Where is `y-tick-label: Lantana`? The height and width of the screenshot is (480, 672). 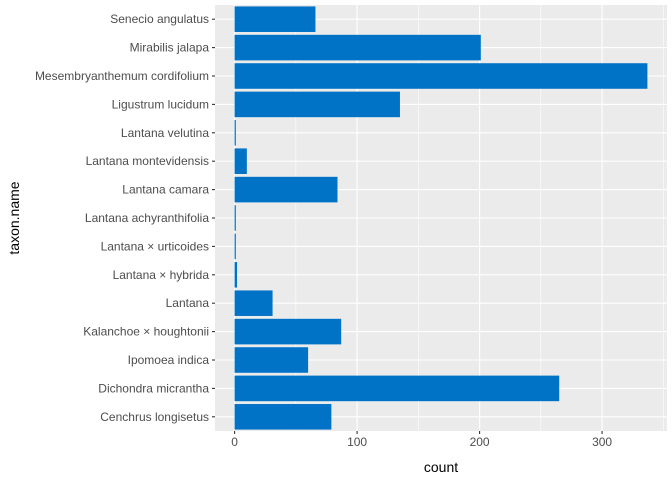
y-tick-label: Lantana is located at coordinates (188, 303).